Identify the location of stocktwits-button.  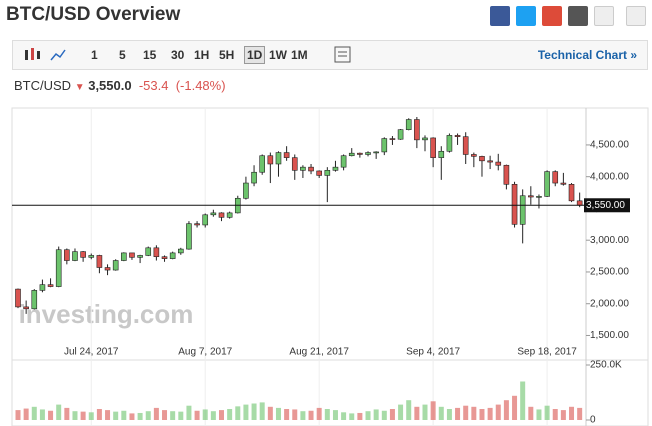
(578, 16).